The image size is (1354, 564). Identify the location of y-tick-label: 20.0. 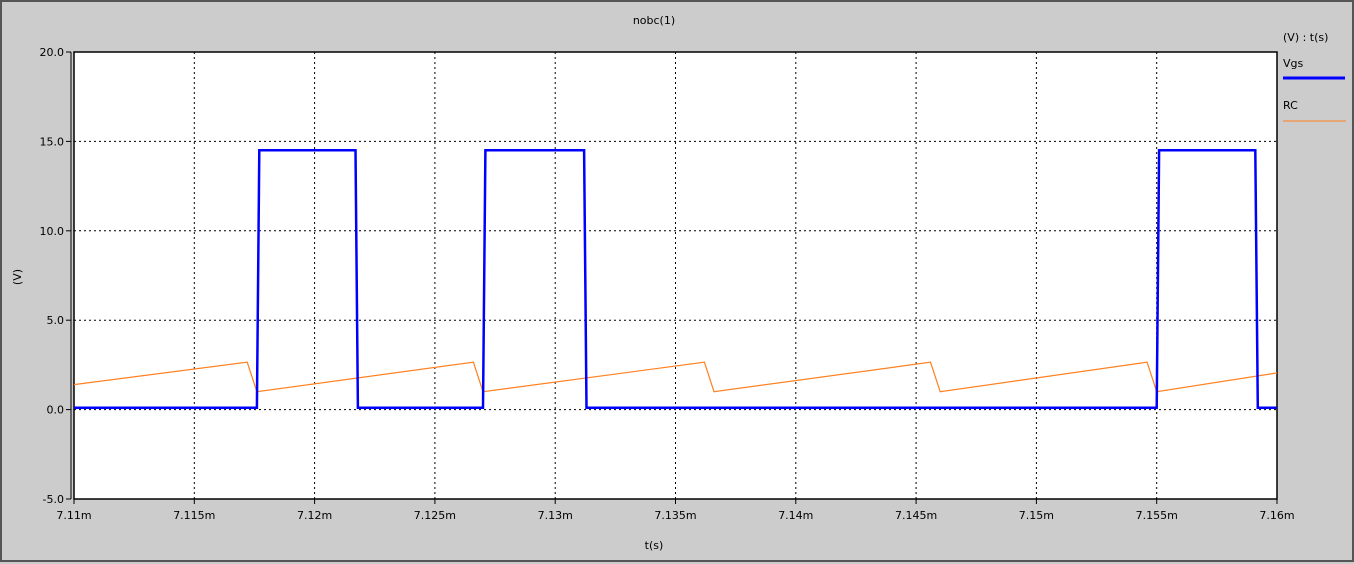
(52, 52).